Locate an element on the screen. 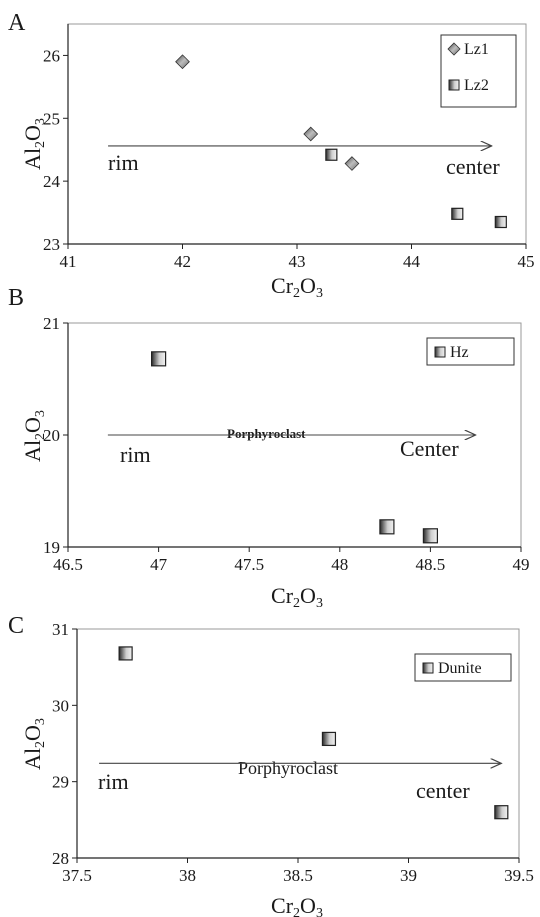 This screenshot has width=540, height=917. panel-c-x-axis-label: Cr2O3 is located at coordinates (297, 905).